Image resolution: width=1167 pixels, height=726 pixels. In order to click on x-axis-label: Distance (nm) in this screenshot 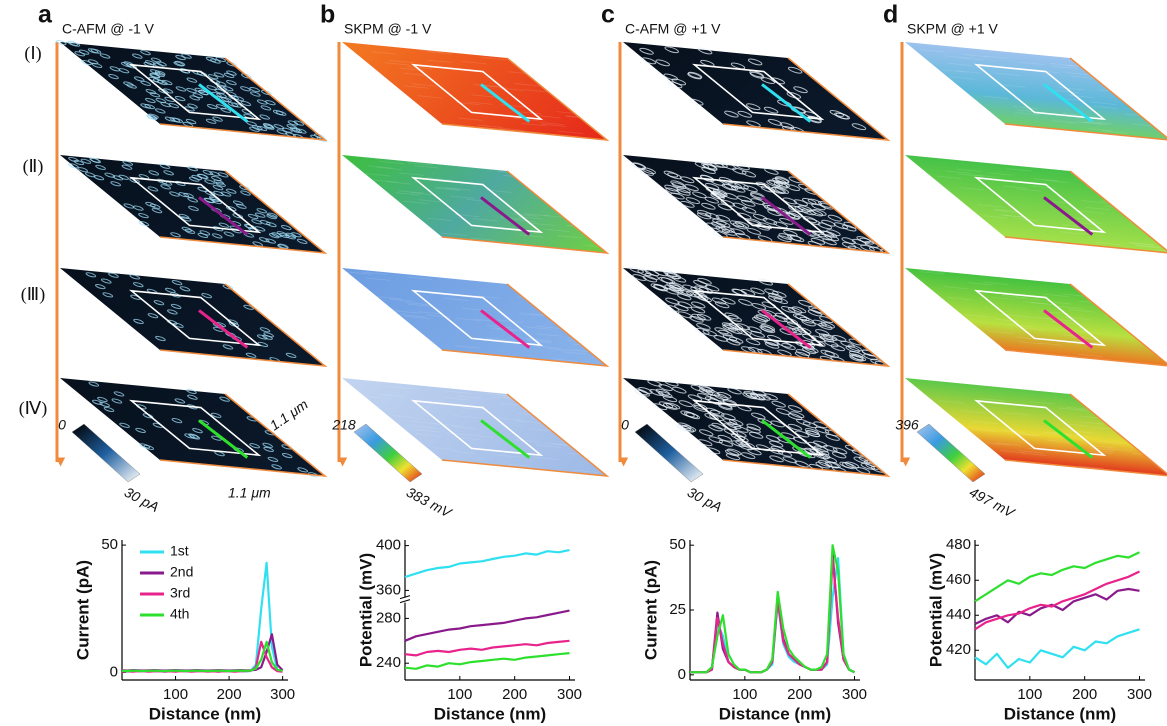, I will do `click(205, 713)`.